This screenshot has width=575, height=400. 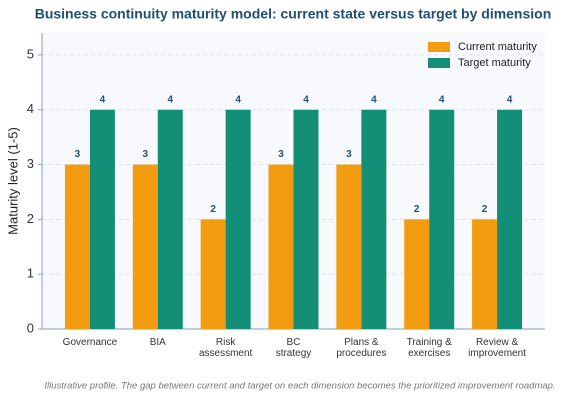 I want to click on x-tick-label: Governance, so click(x=90, y=342).